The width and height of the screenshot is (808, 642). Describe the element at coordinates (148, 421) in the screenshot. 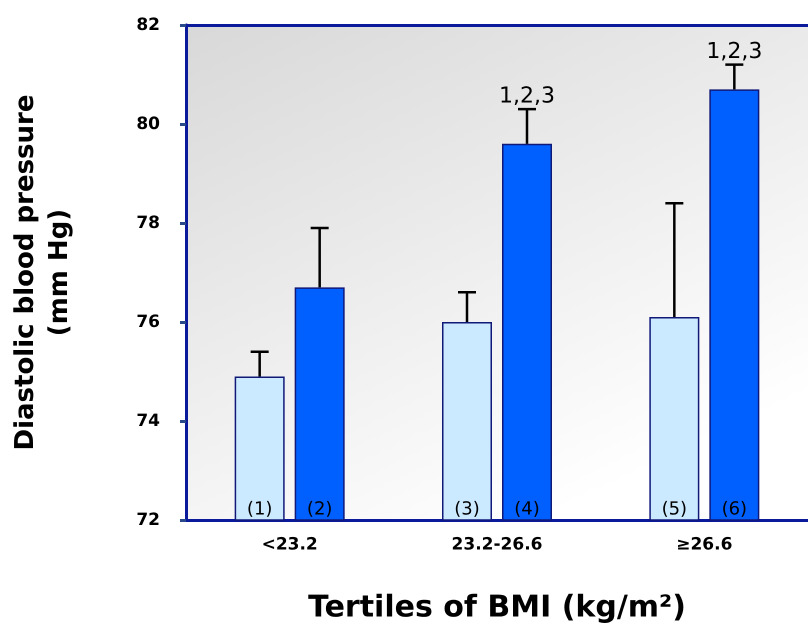

I see `y-tick-label: 74` at that location.